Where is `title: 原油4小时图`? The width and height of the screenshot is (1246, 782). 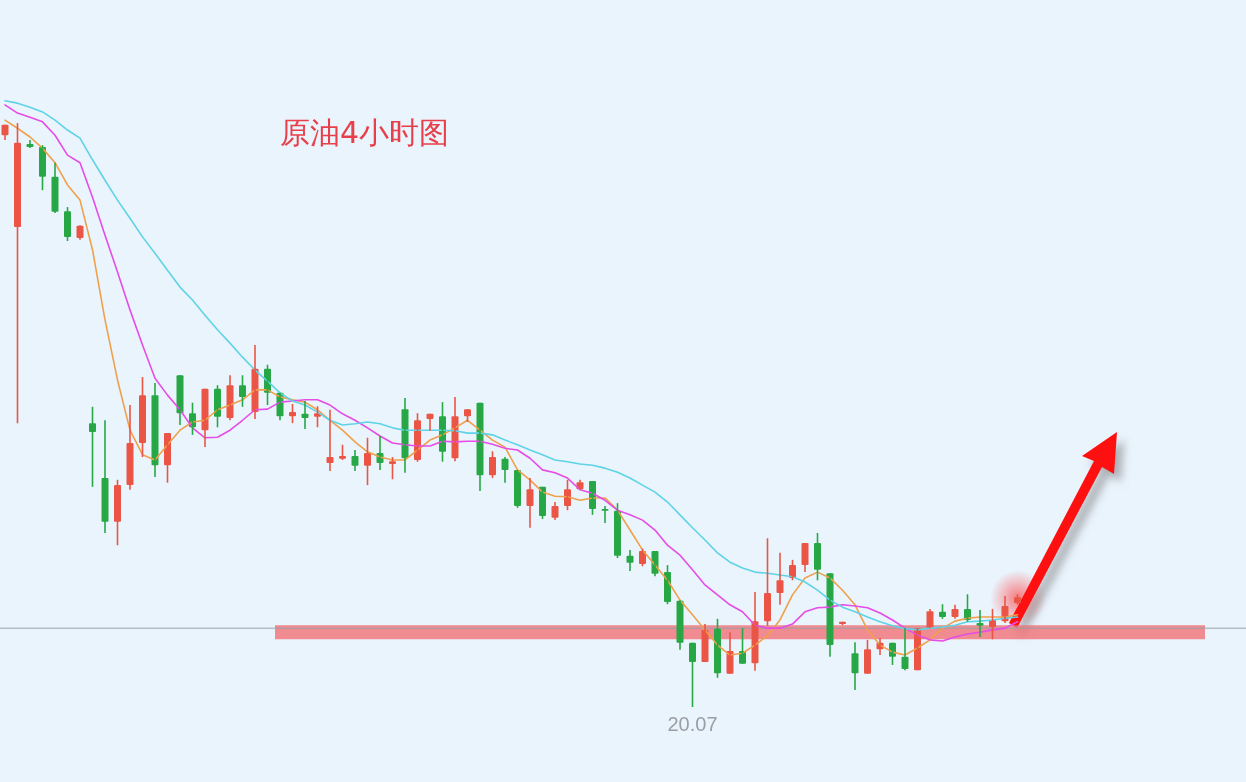 title: 原油4小时图 is located at coordinates (365, 132).